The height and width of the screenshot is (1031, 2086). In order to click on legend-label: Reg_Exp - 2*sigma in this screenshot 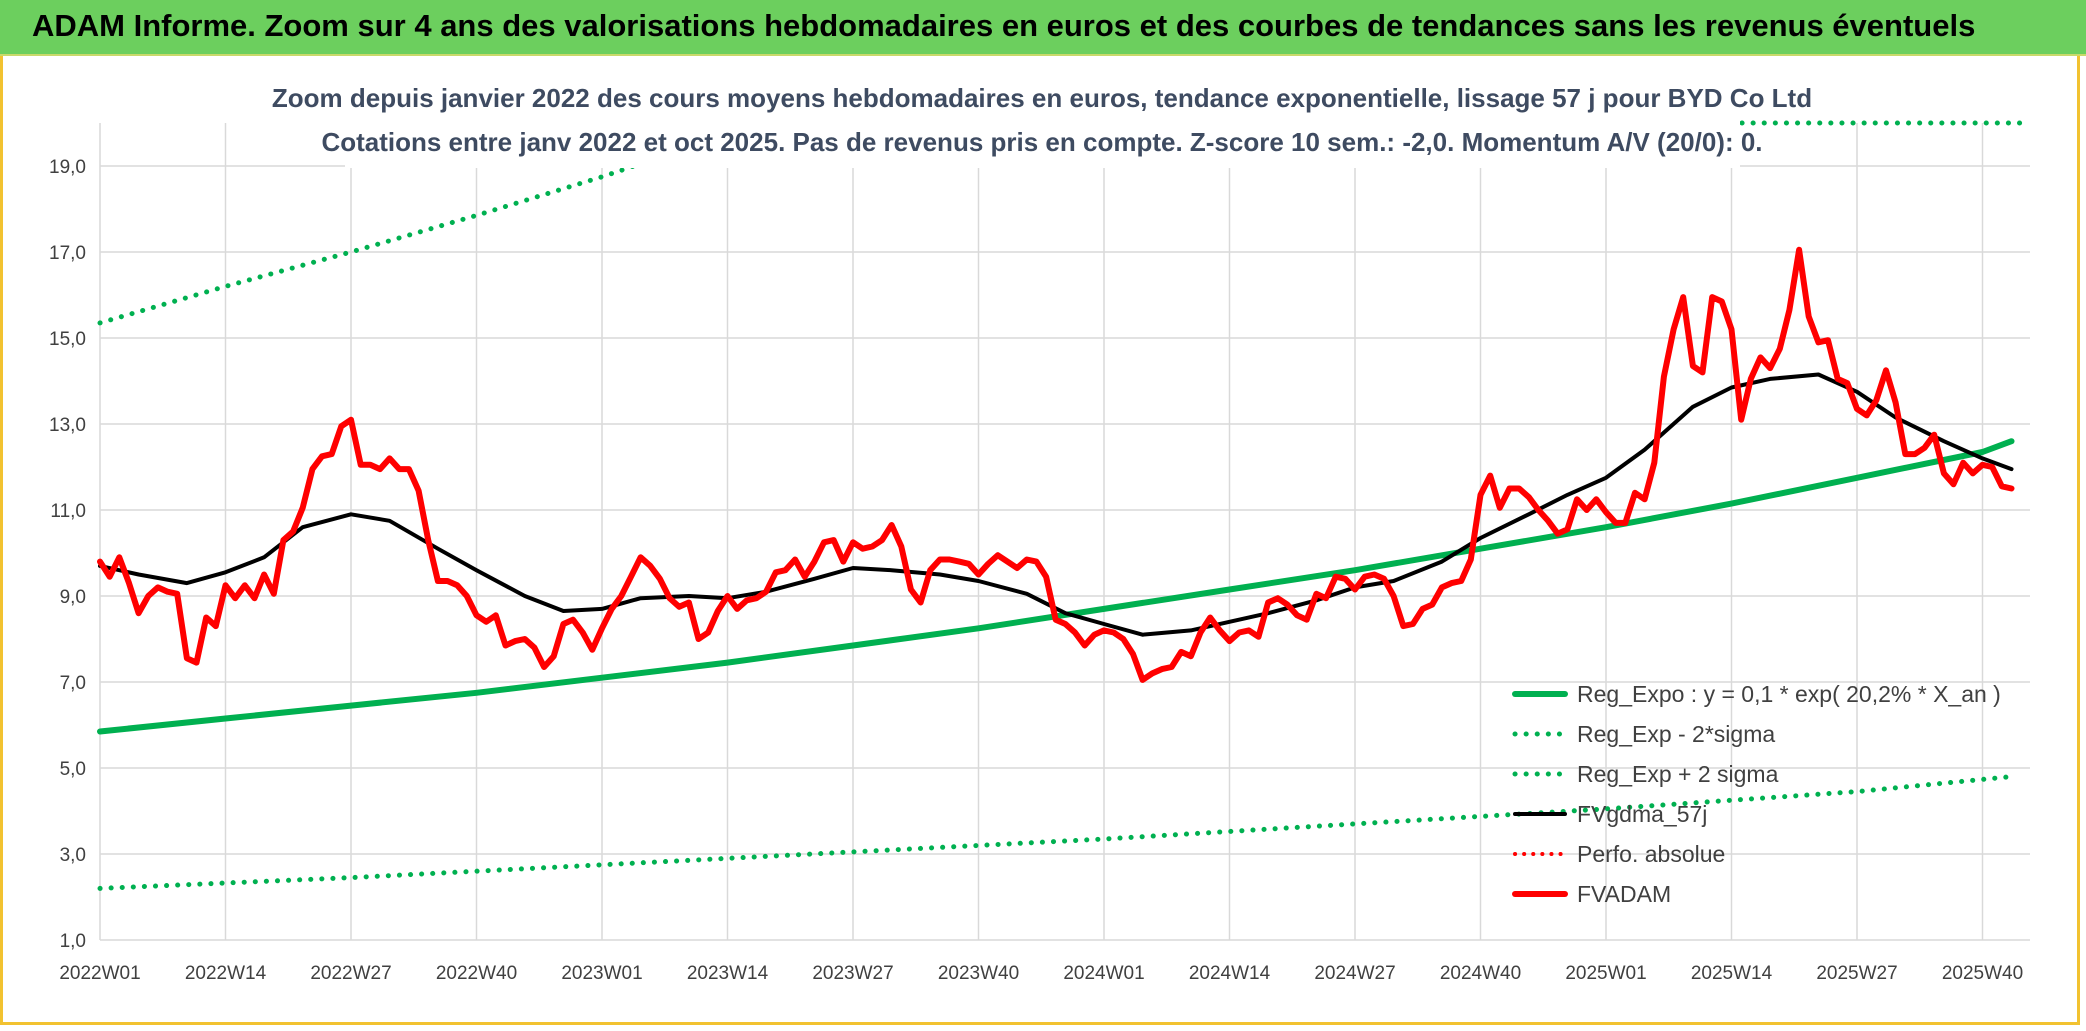, I will do `click(1676, 734)`.